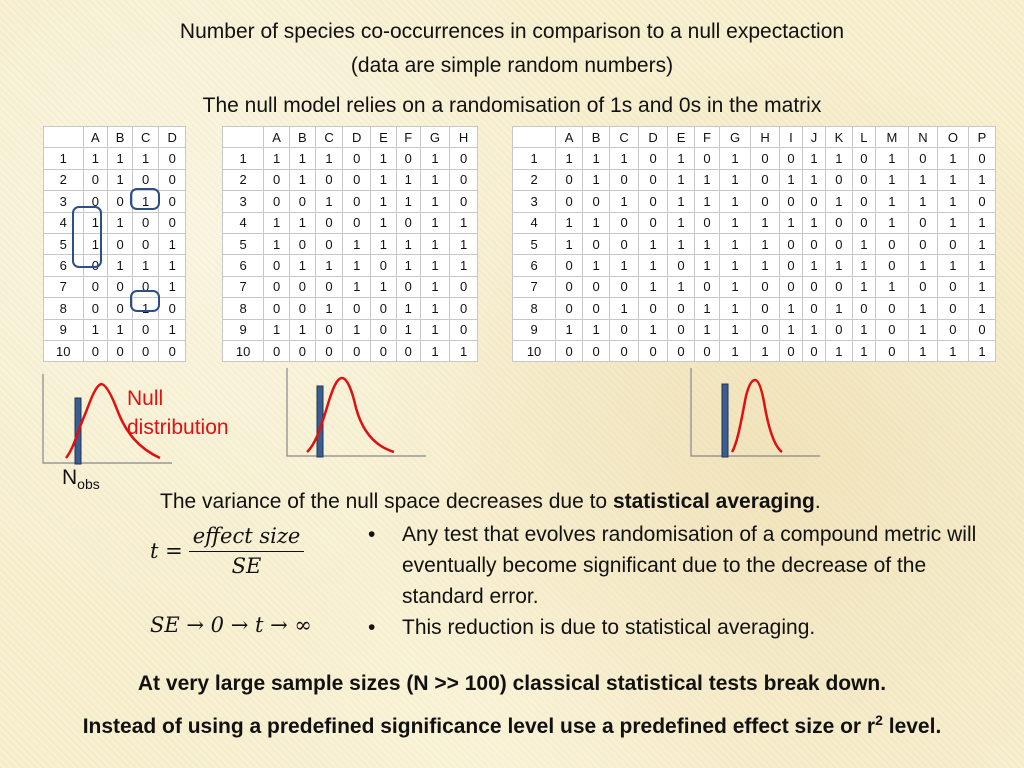 The height and width of the screenshot is (768, 1024). Describe the element at coordinates (172, 137) in the screenshot. I see `matrix-column-header: D` at that location.